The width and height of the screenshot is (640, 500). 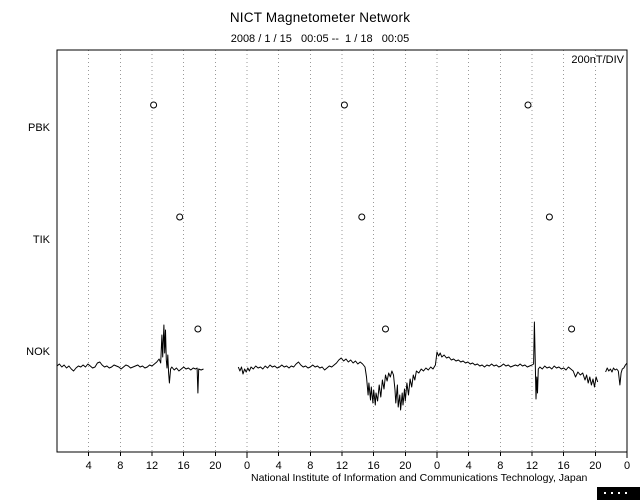 What do you see at coordinates (38, 352) in the screenshot?
I see `station-label-nok: NOK` at bounding box center [38, 352].